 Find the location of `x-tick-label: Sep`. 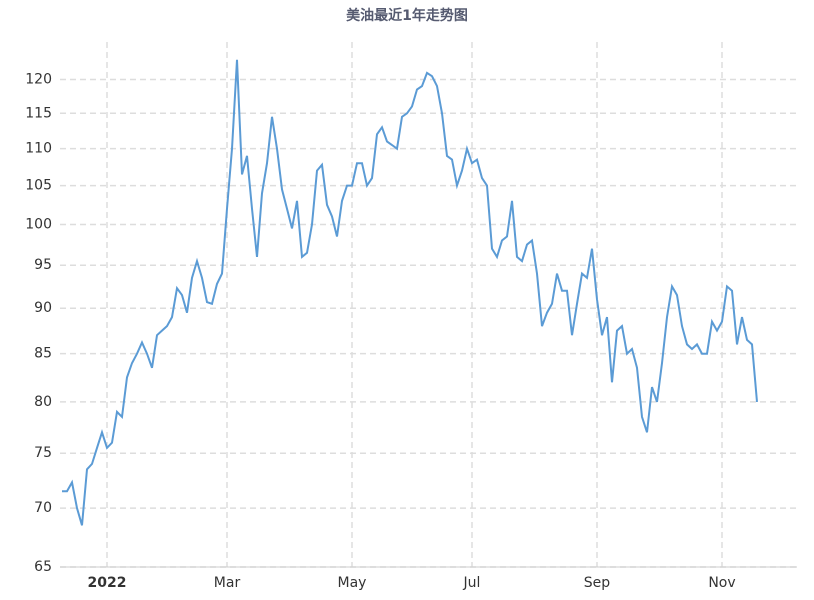

x-tick-label: Sep is located at coordinates (597, 583).